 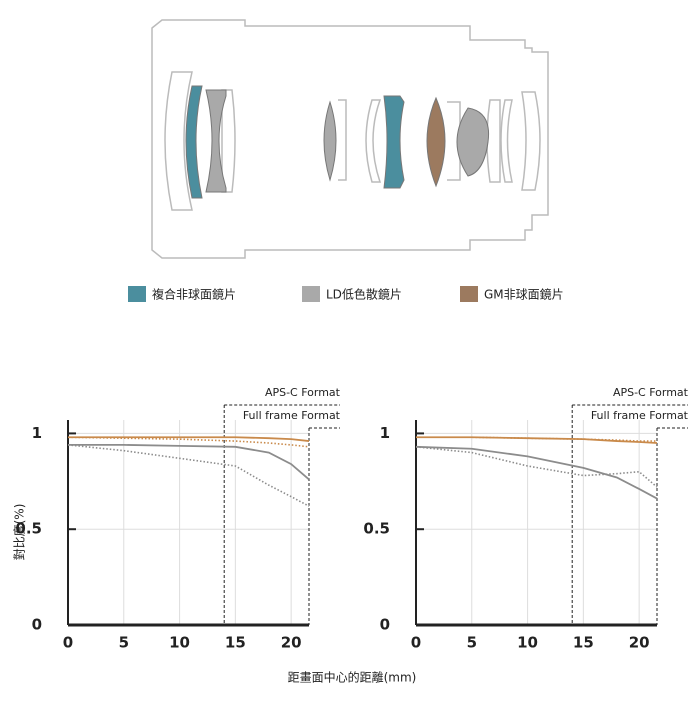 What do you see at coordinates (337, 142) in the screenshot?
I see `lens-elements` at bounding box center [337, 142].